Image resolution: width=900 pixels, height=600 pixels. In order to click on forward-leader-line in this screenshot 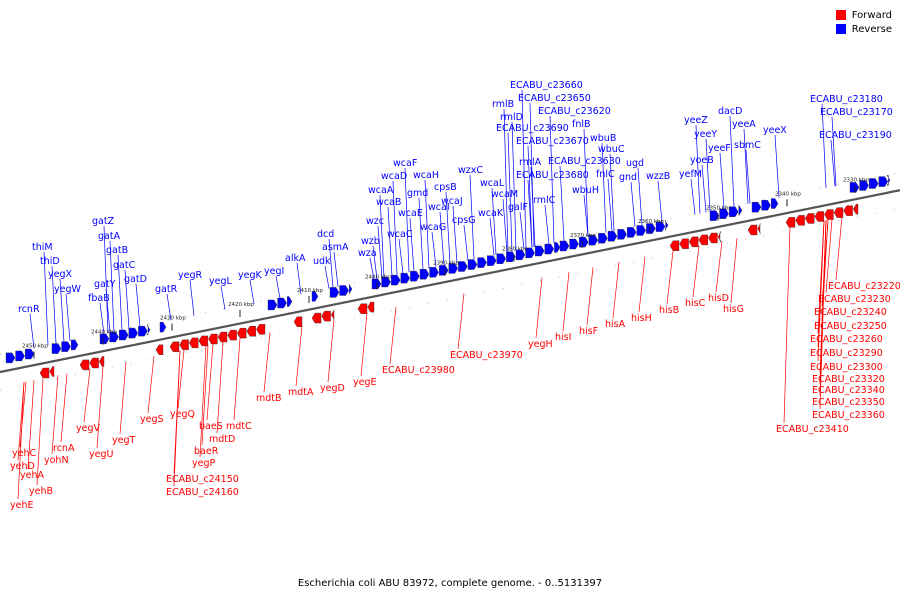, I will do `click(205, 395)`.